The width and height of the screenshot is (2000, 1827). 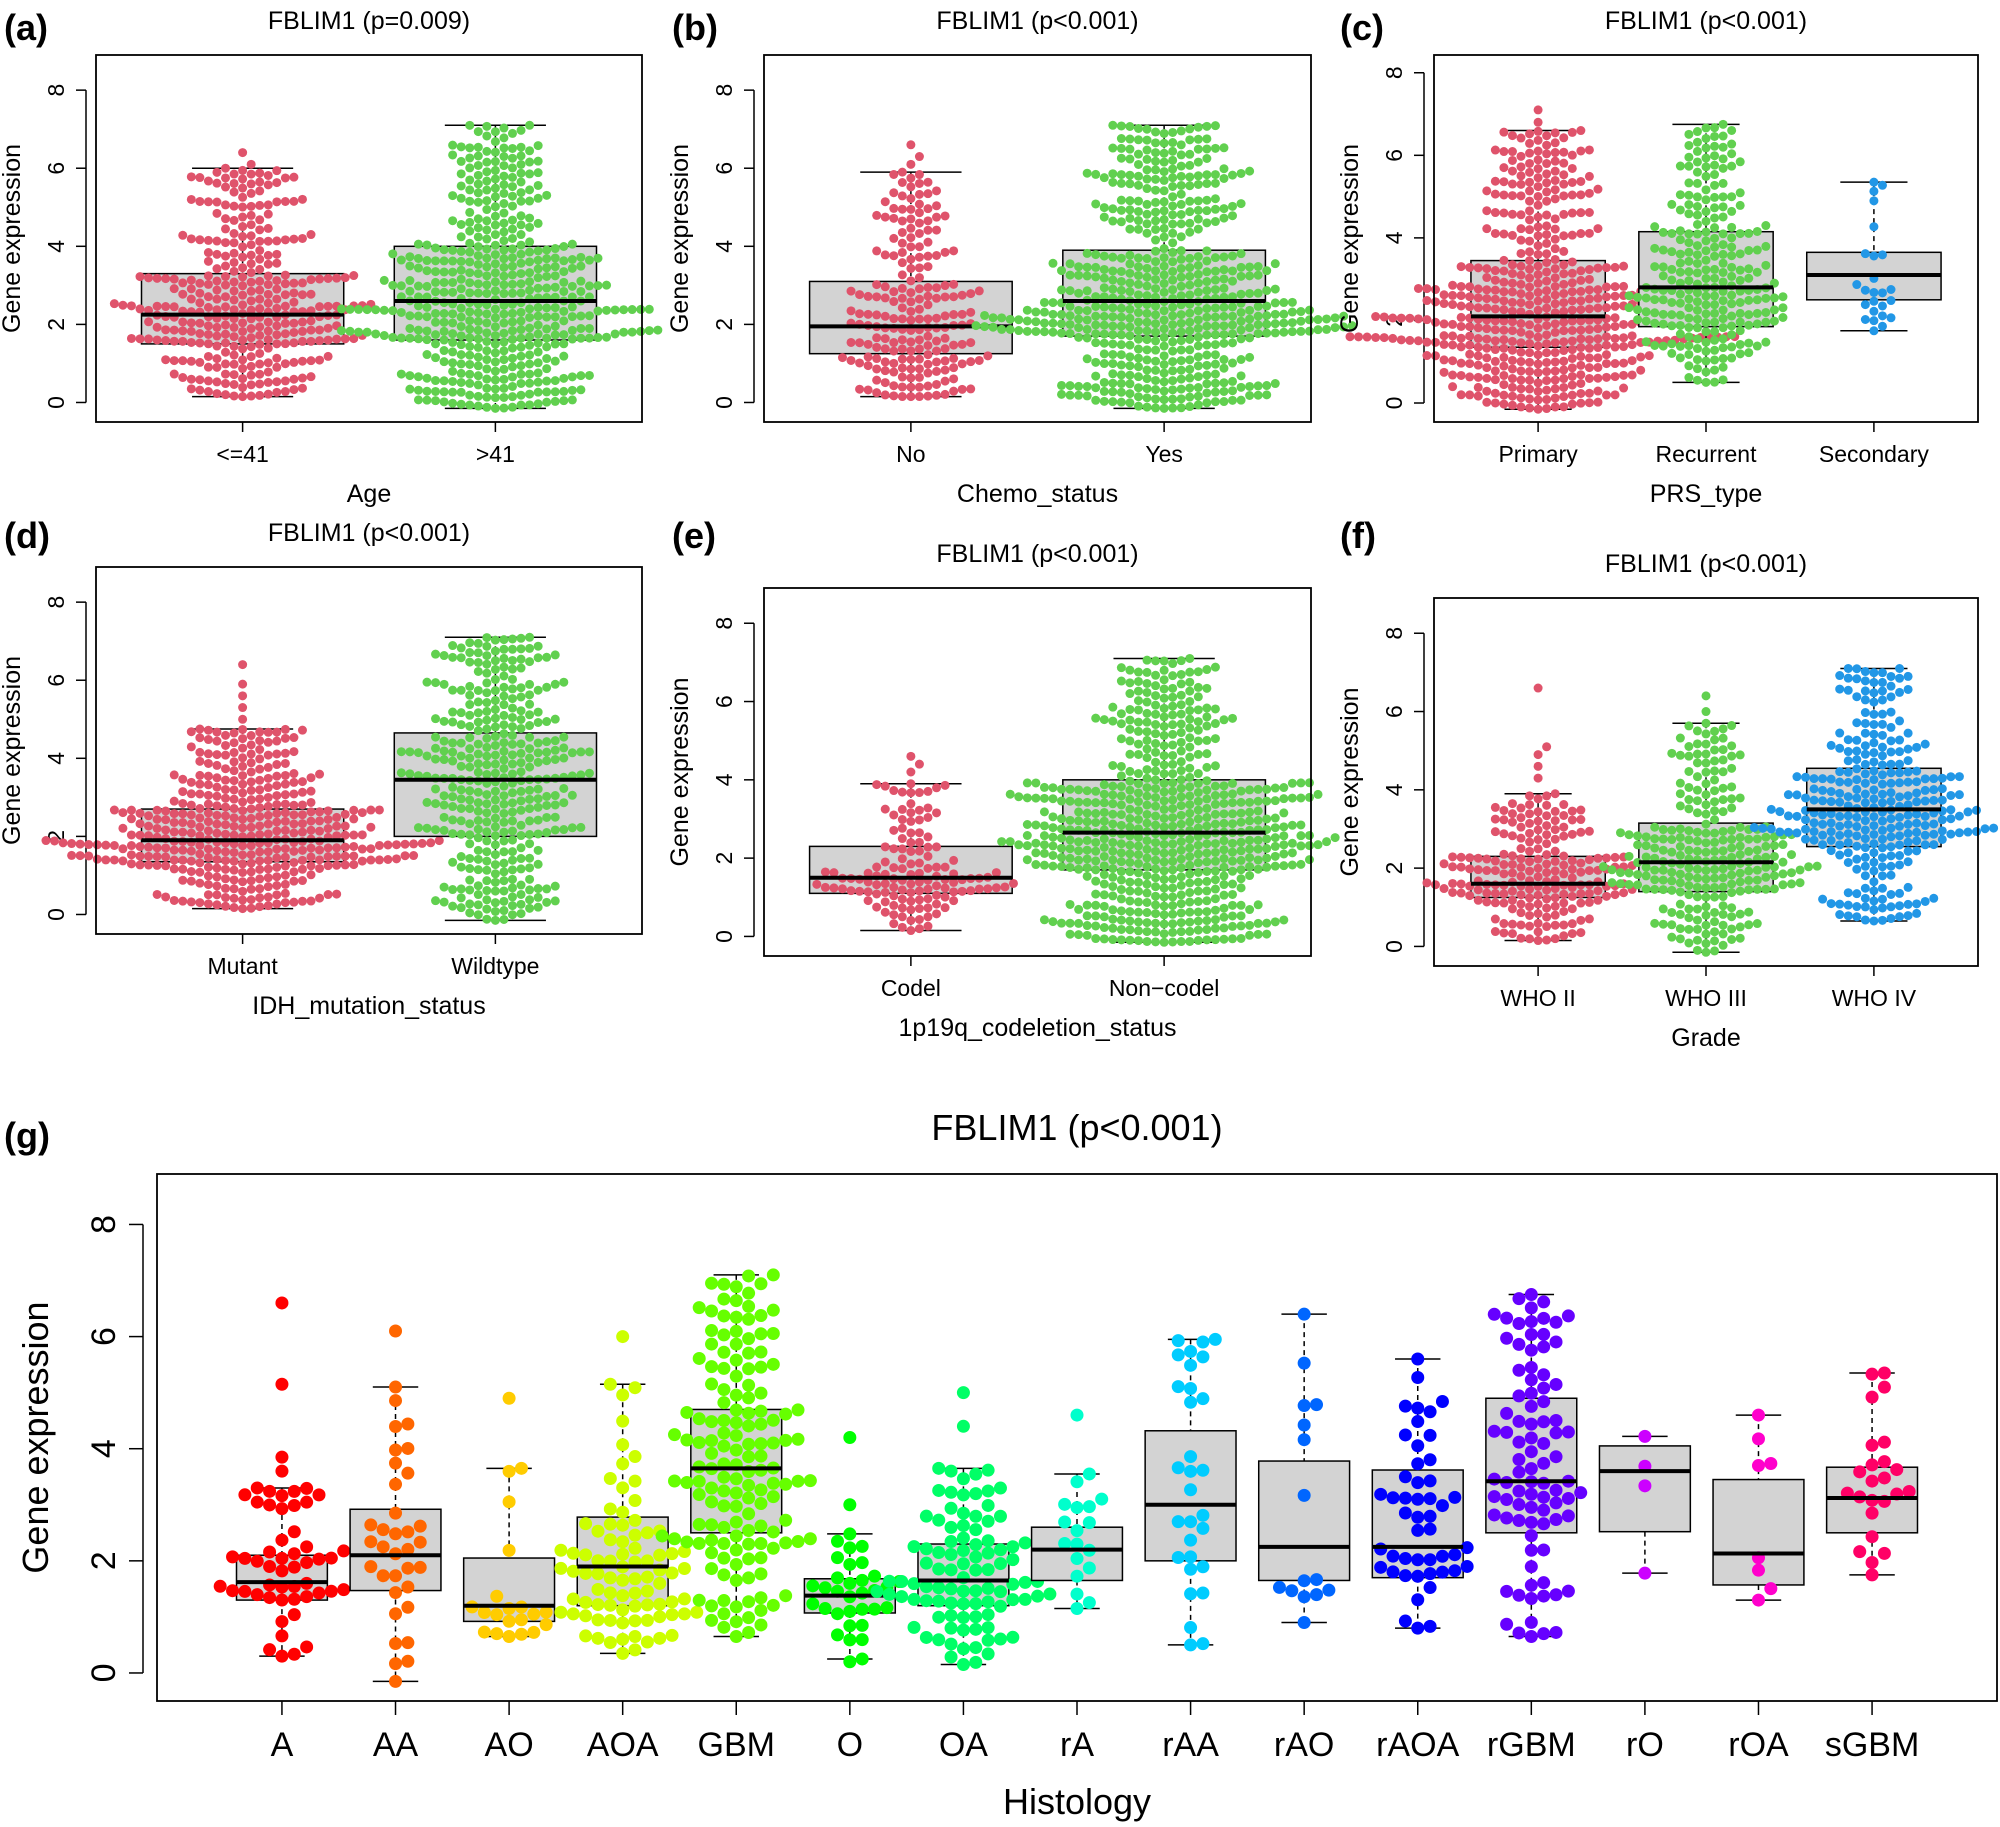 I want to click on box-AA, so click(x=395, y=1506).